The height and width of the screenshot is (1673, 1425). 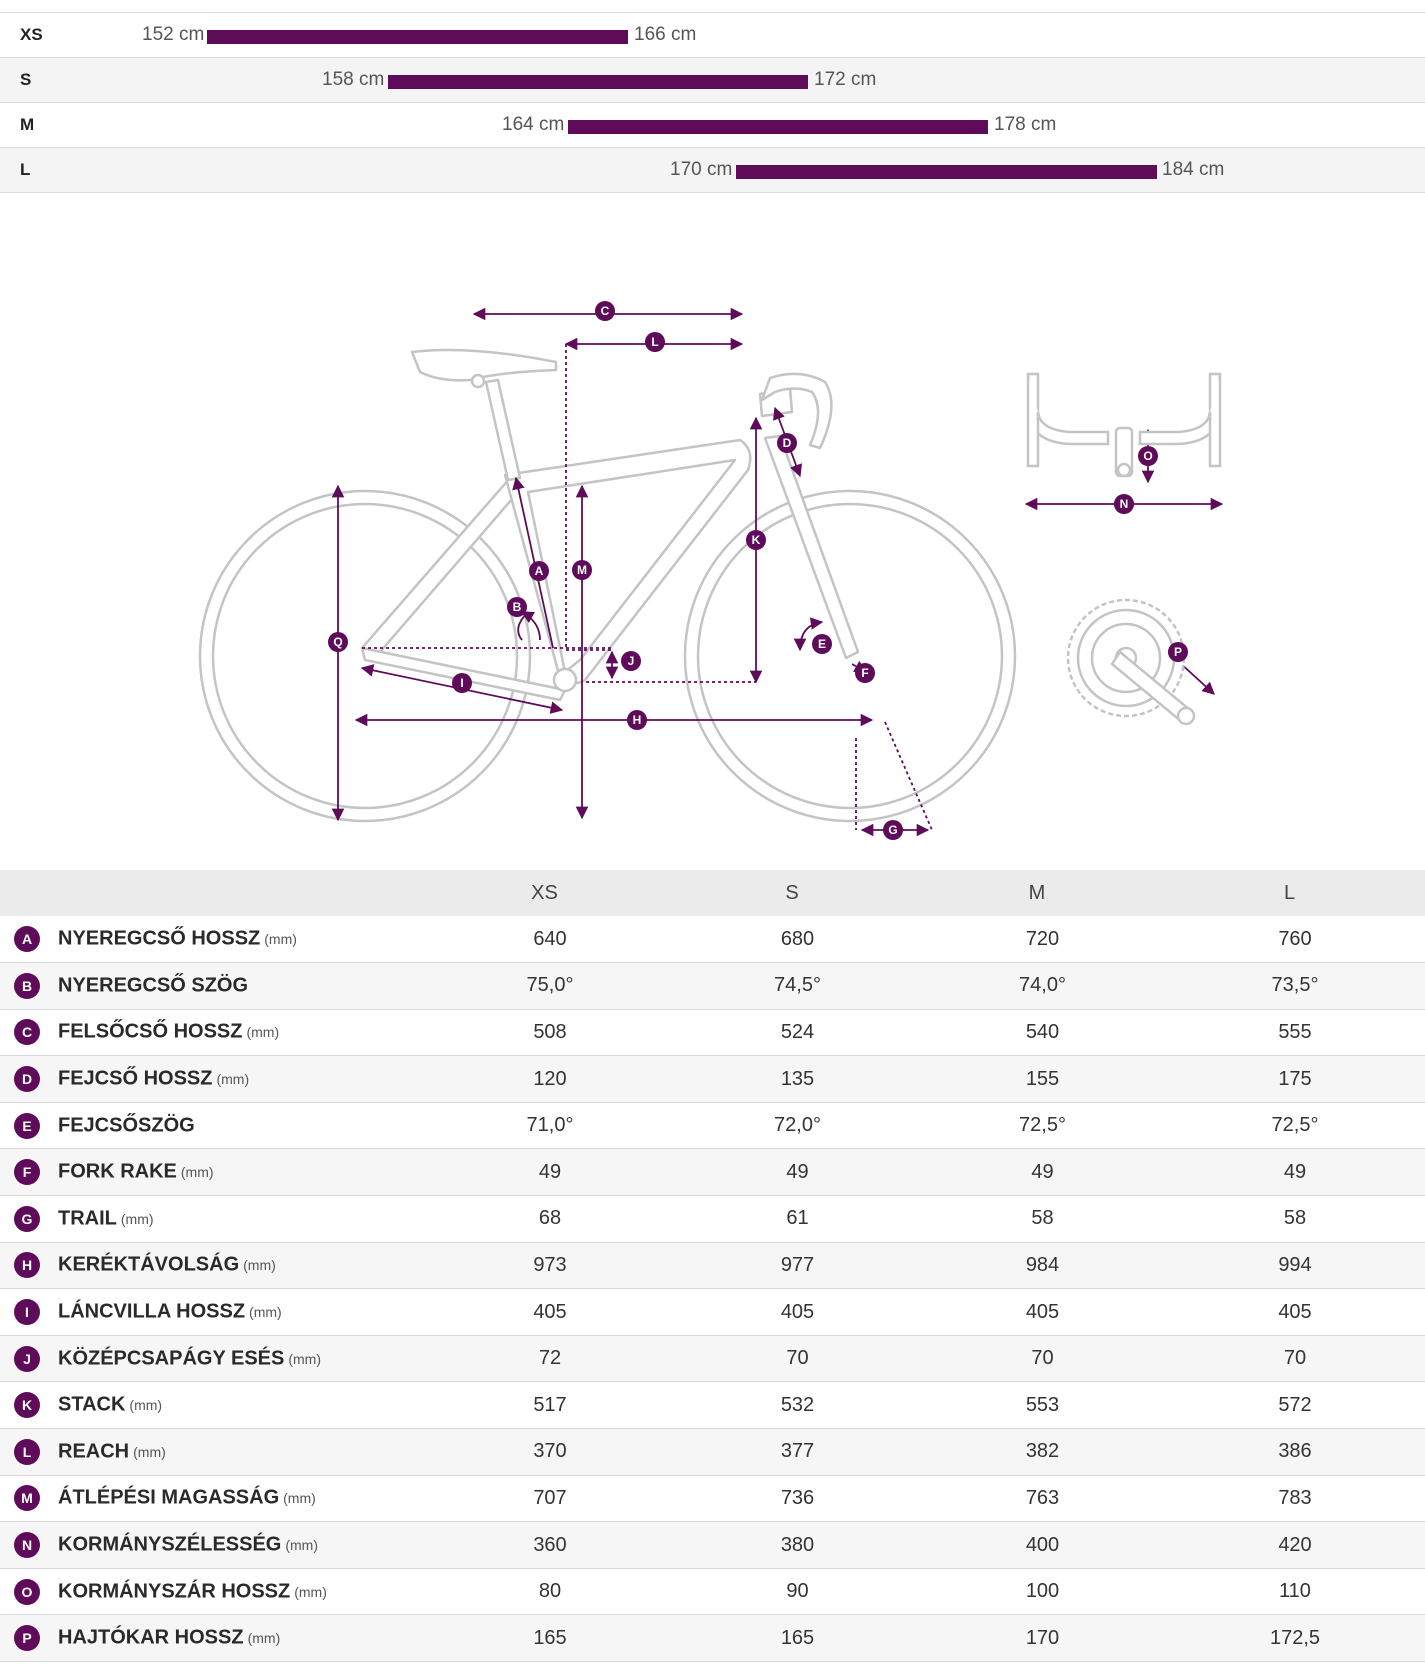 I want to click on measurement-value: 680, so click(x=797, y=938).